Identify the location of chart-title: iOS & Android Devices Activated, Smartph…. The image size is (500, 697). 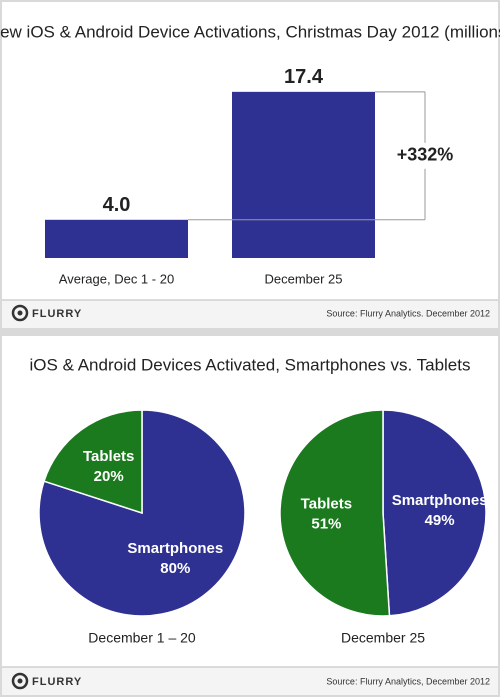
(250, 364).